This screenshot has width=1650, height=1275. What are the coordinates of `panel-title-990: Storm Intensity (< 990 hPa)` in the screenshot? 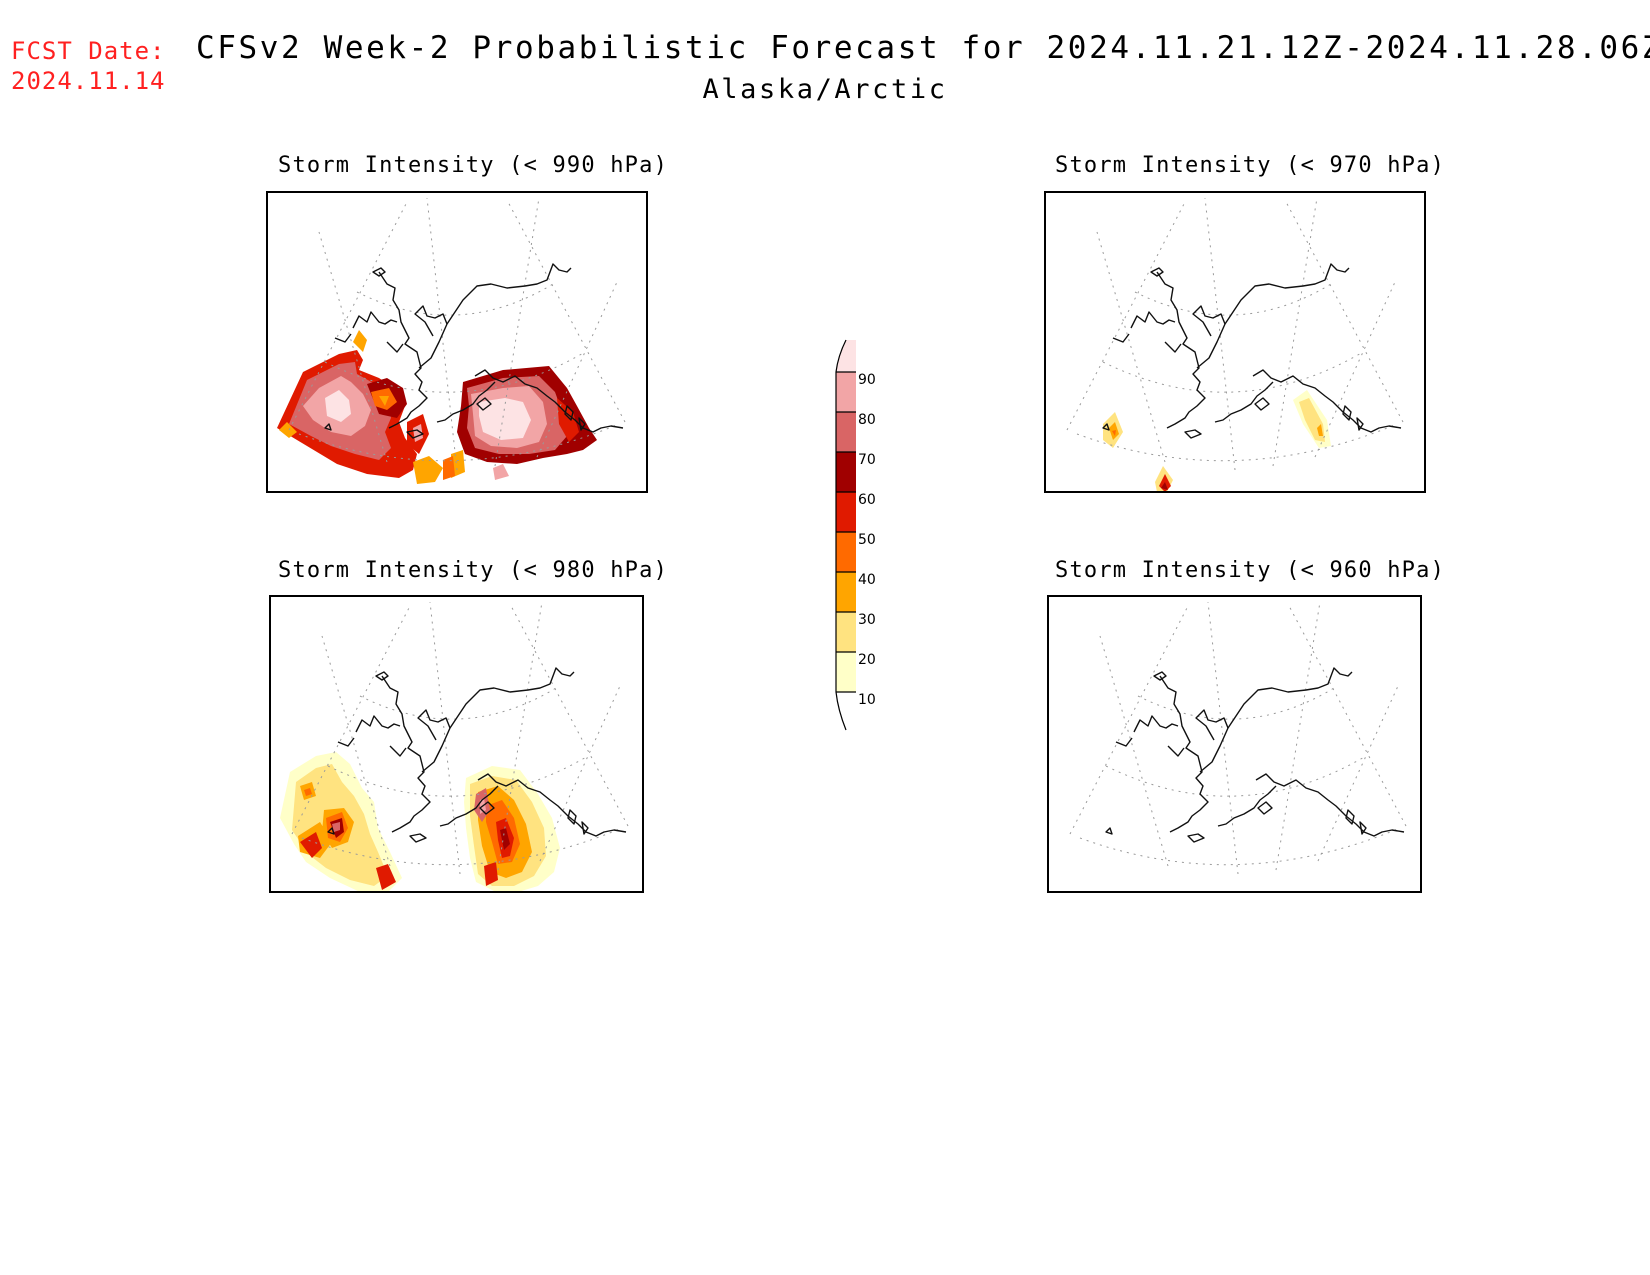 It's located at (473, 165).